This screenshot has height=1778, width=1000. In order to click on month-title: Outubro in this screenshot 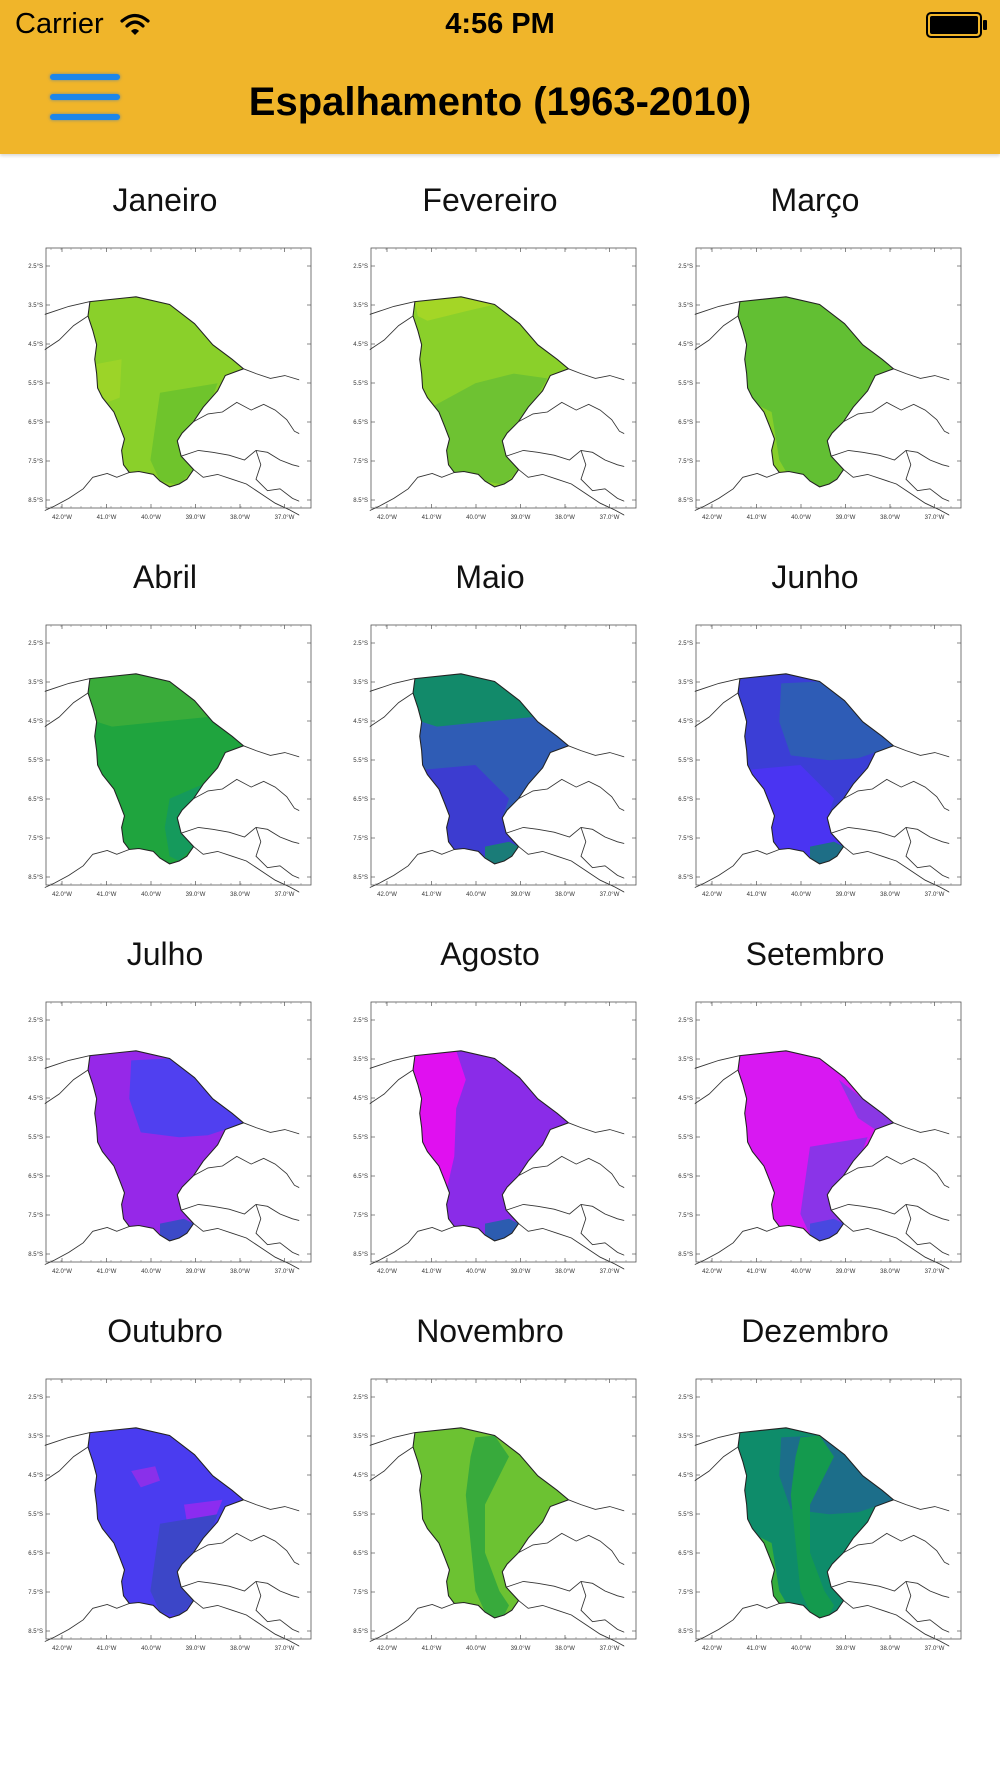, I will do `click(165, 1331)`.